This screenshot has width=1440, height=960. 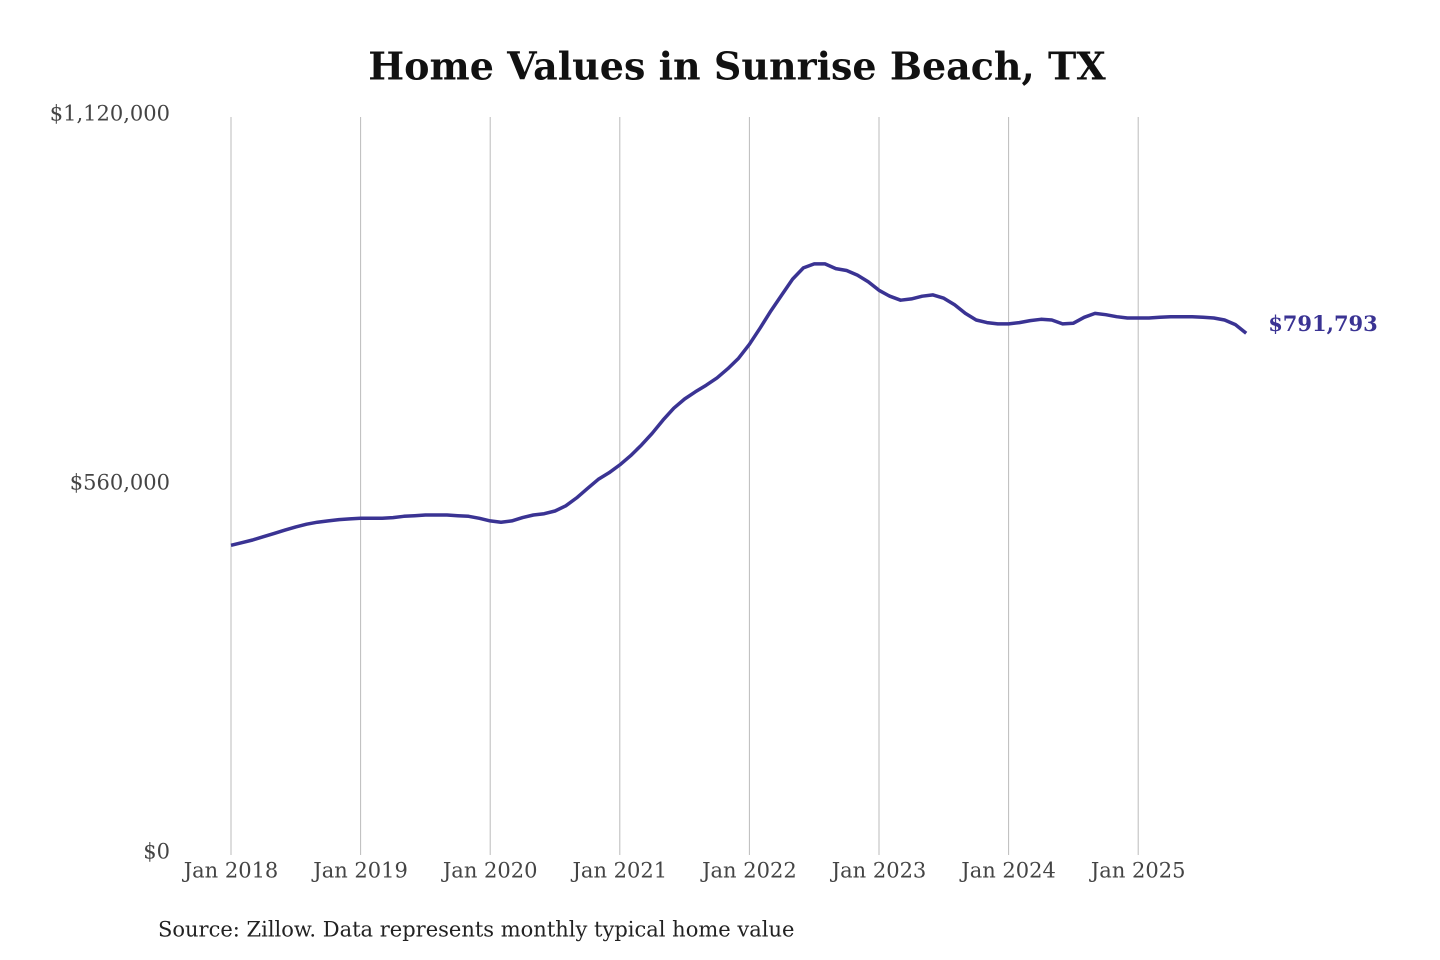 What do you see at coordinates (230, 871) in the screenshot?
I see `x-tick-label: Jan 2018` at bounding box center [230, 871].